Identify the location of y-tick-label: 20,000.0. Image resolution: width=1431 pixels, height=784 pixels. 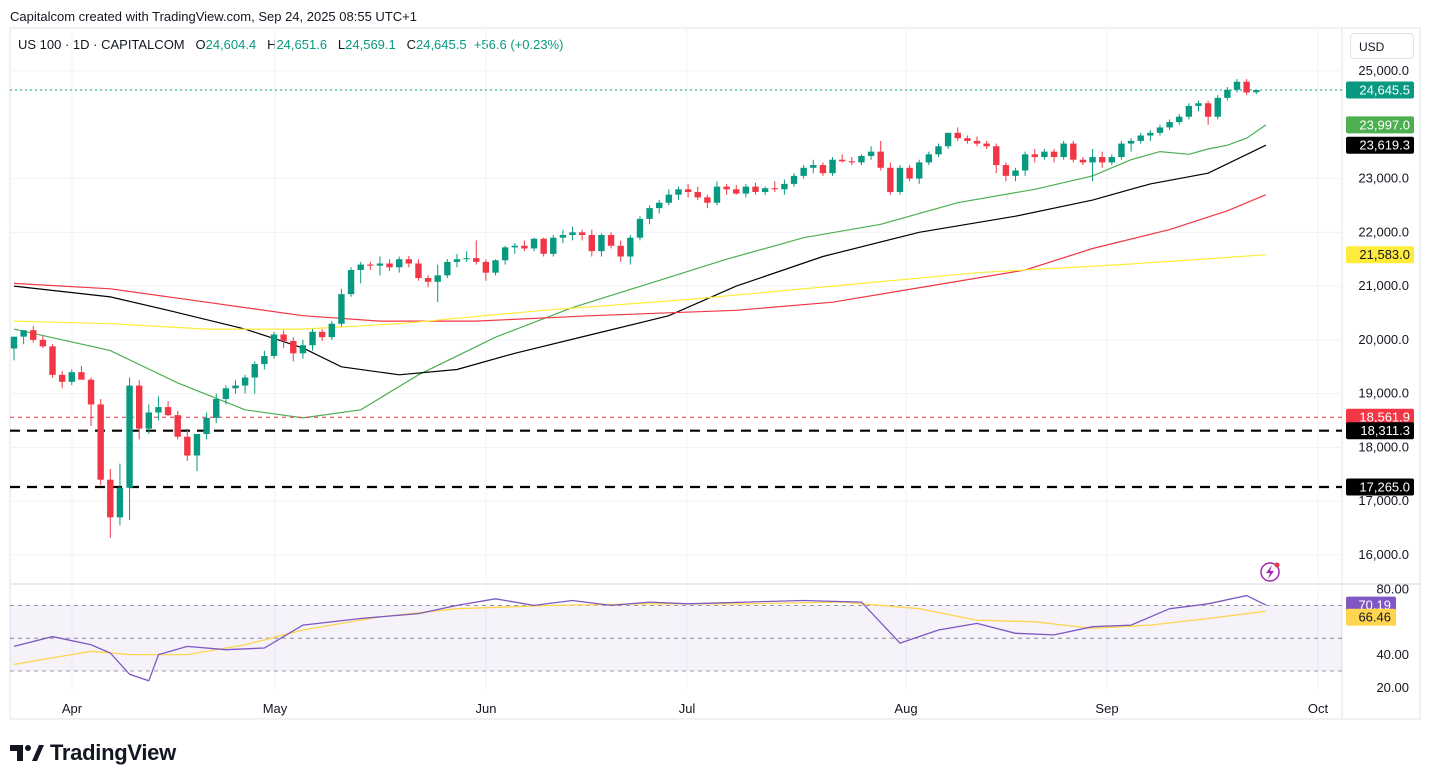
(1383, 339).